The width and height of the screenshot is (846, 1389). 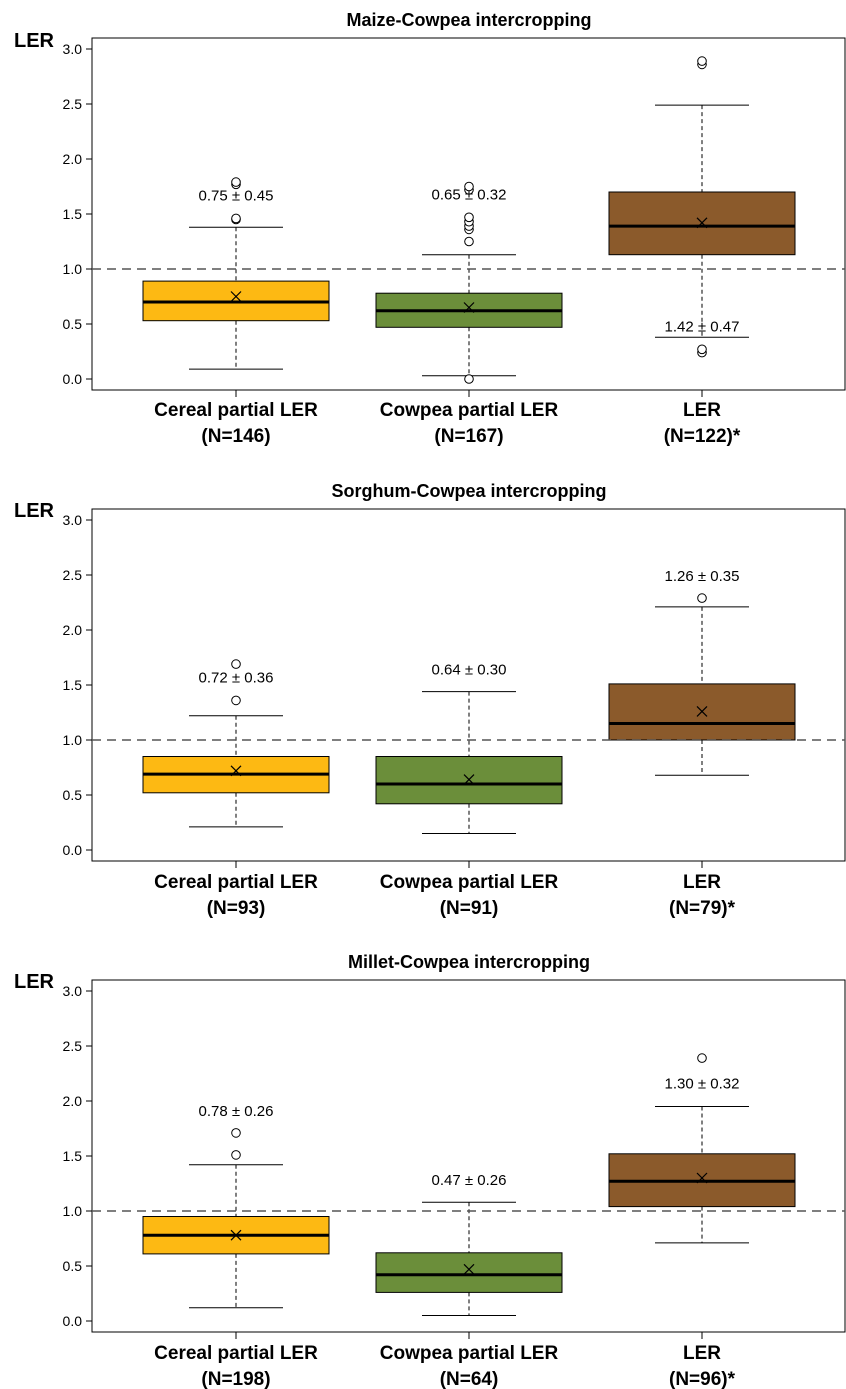 I want to click on box-iqr, so click(x=469, y=1272).